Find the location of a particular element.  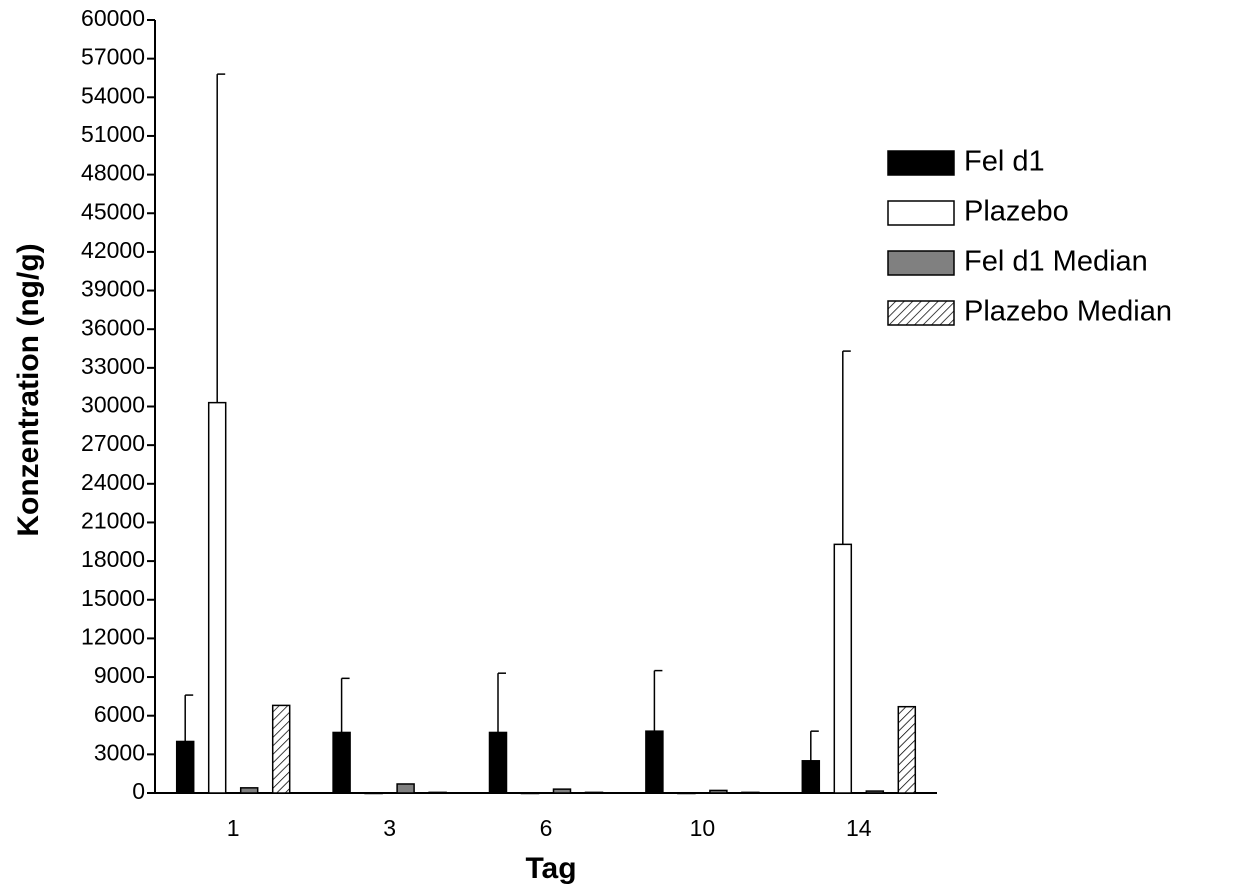

y-tick-label: 18000 is located at coordinates (113, 559).